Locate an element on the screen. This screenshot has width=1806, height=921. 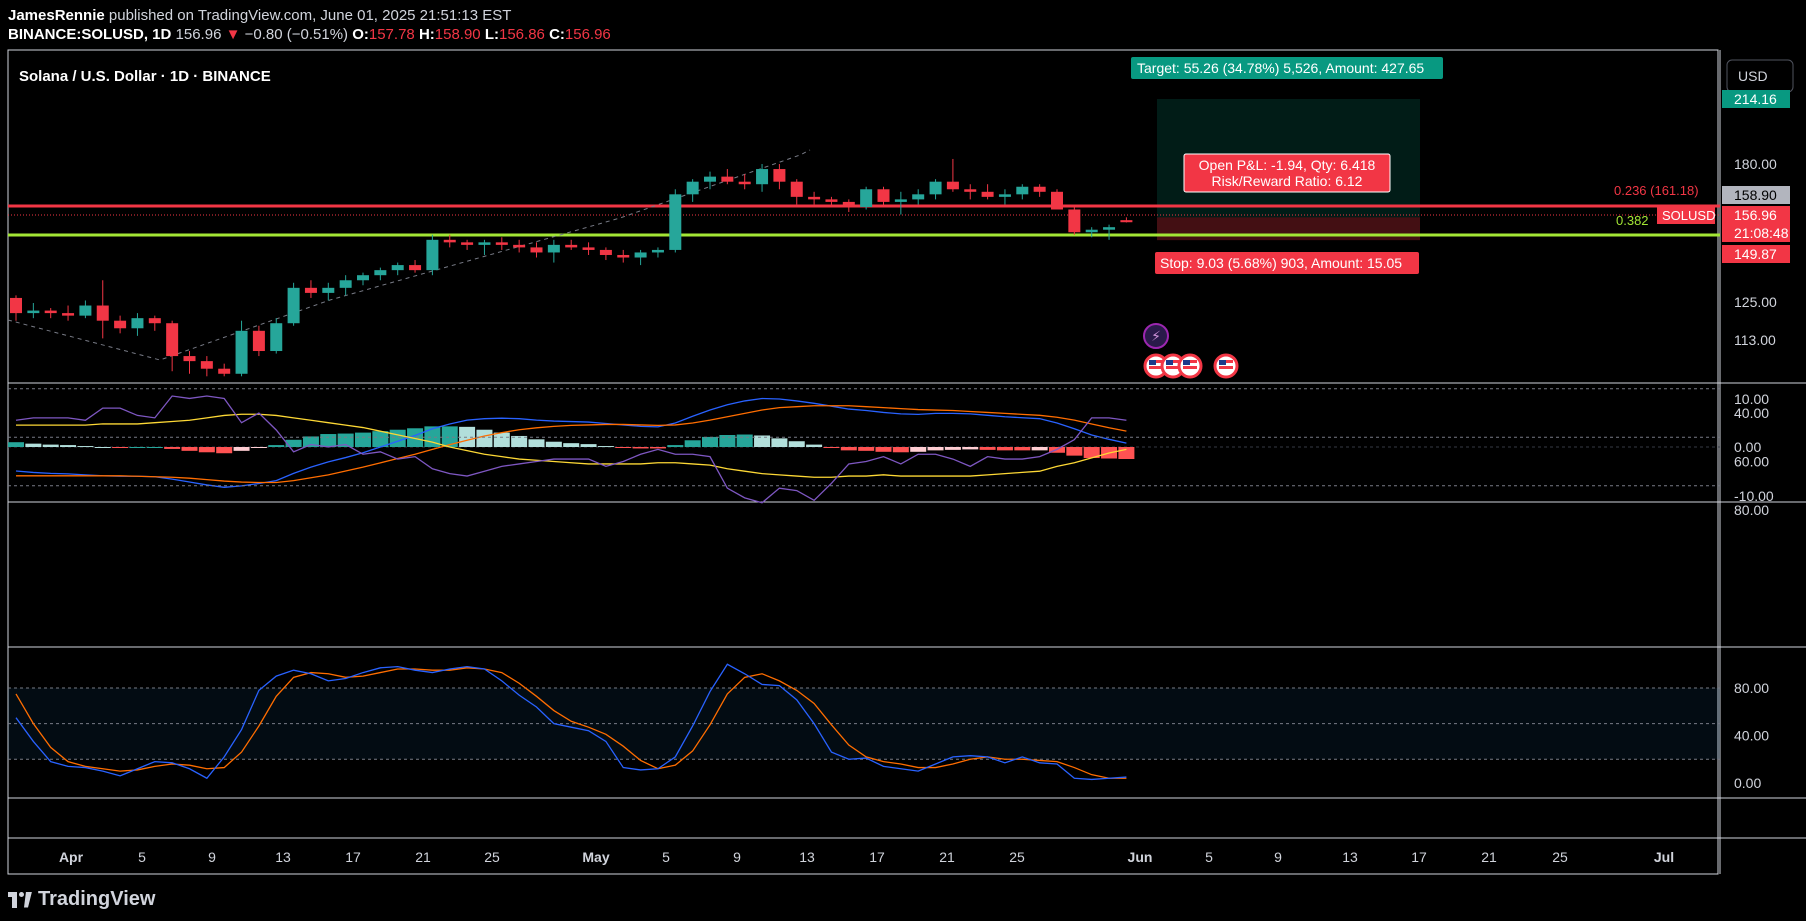
macd-tick: -10.00 is located at coordinates (1754, 496).